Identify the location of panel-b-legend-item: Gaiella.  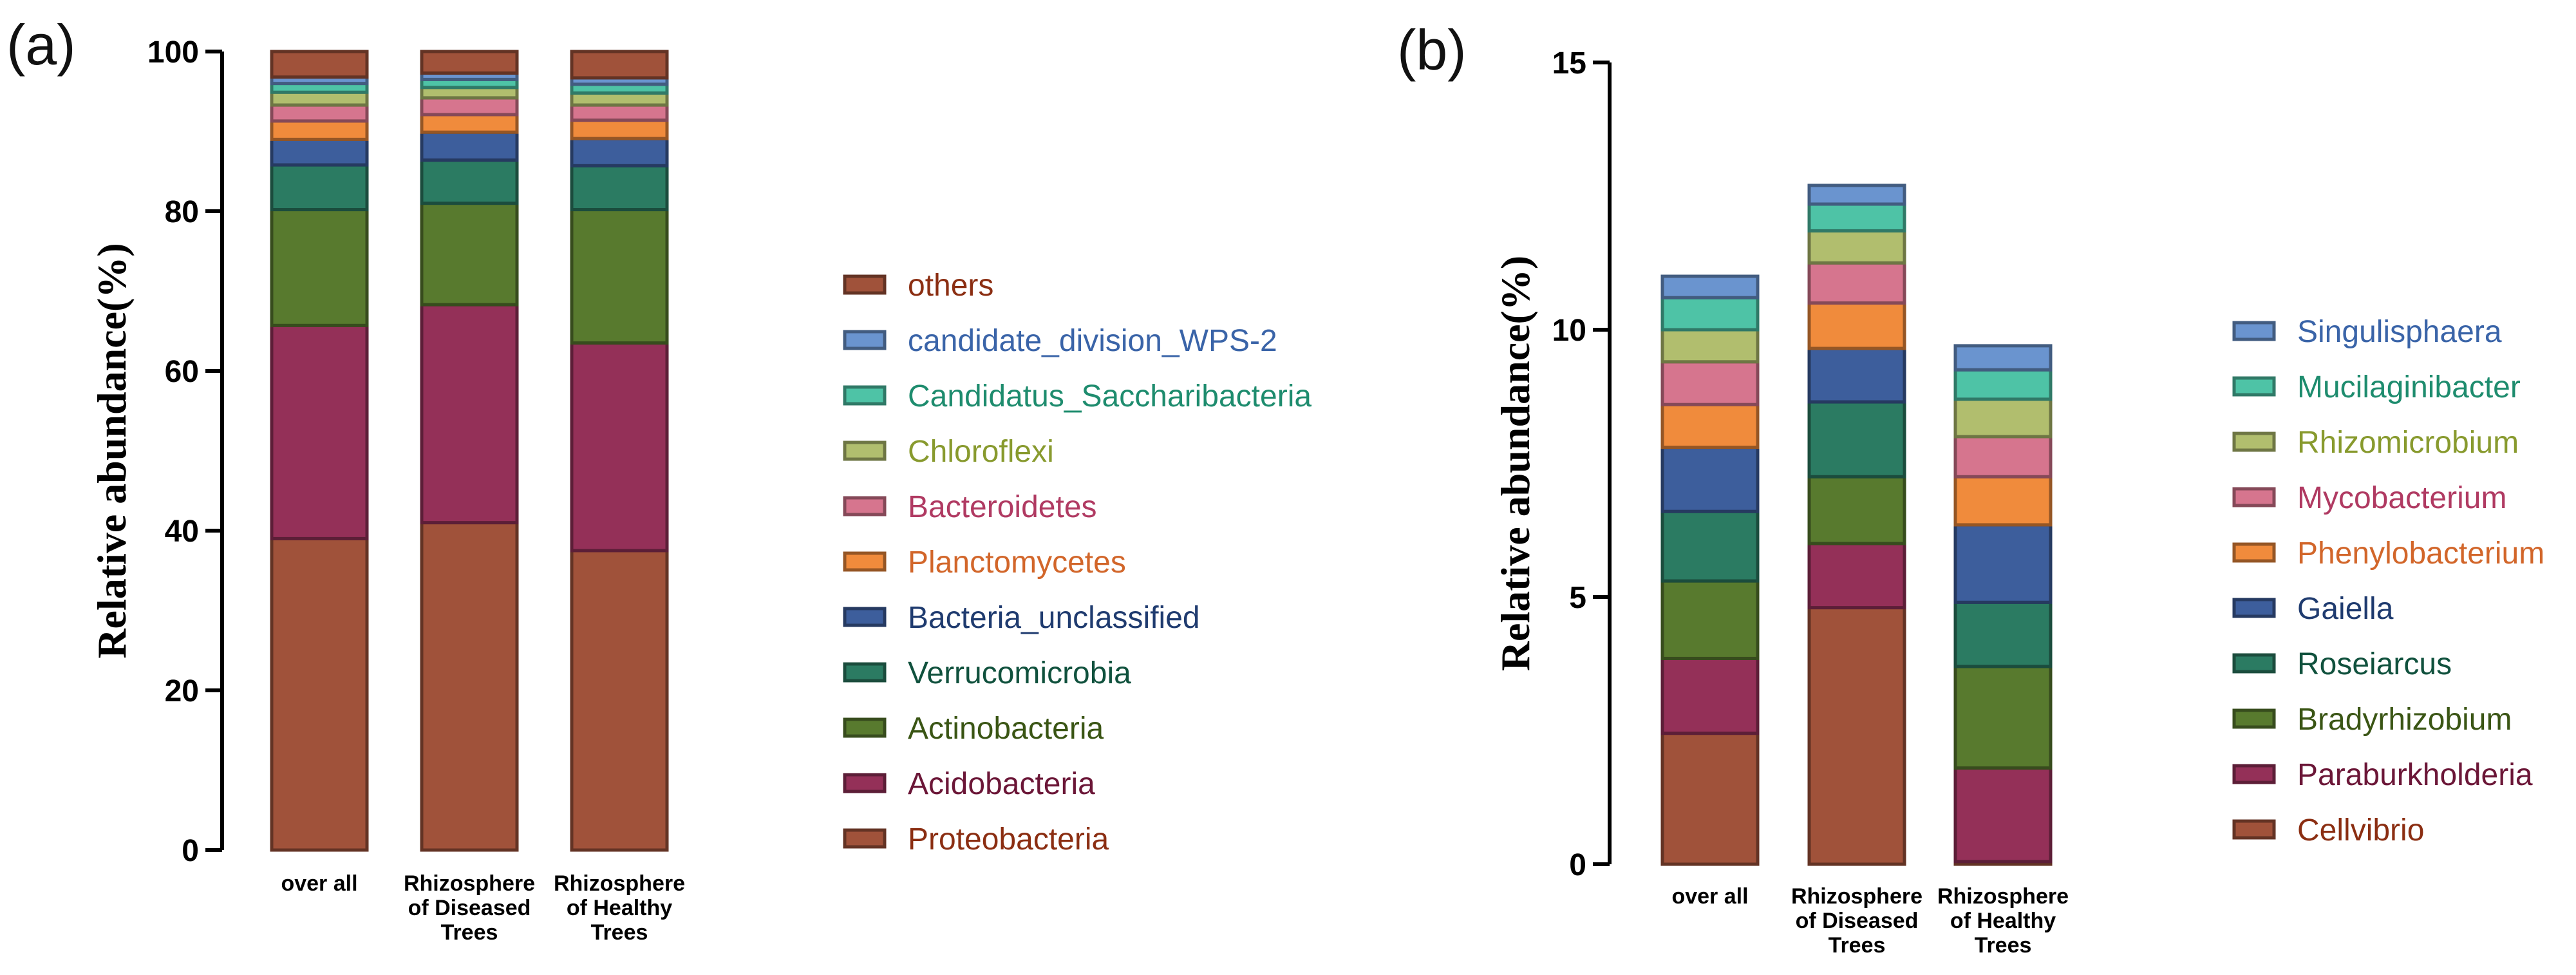
(2313, 609).